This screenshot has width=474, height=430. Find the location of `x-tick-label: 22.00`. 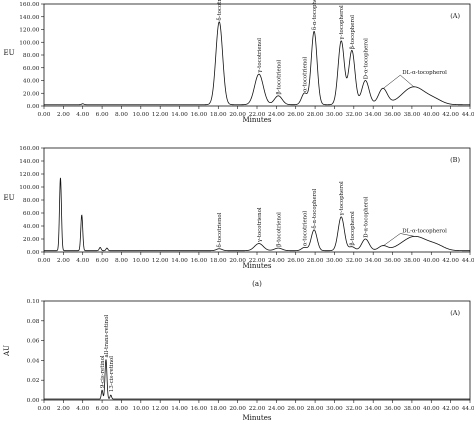

x-tick-label: 22.00 is located at coordinates (257, 261).